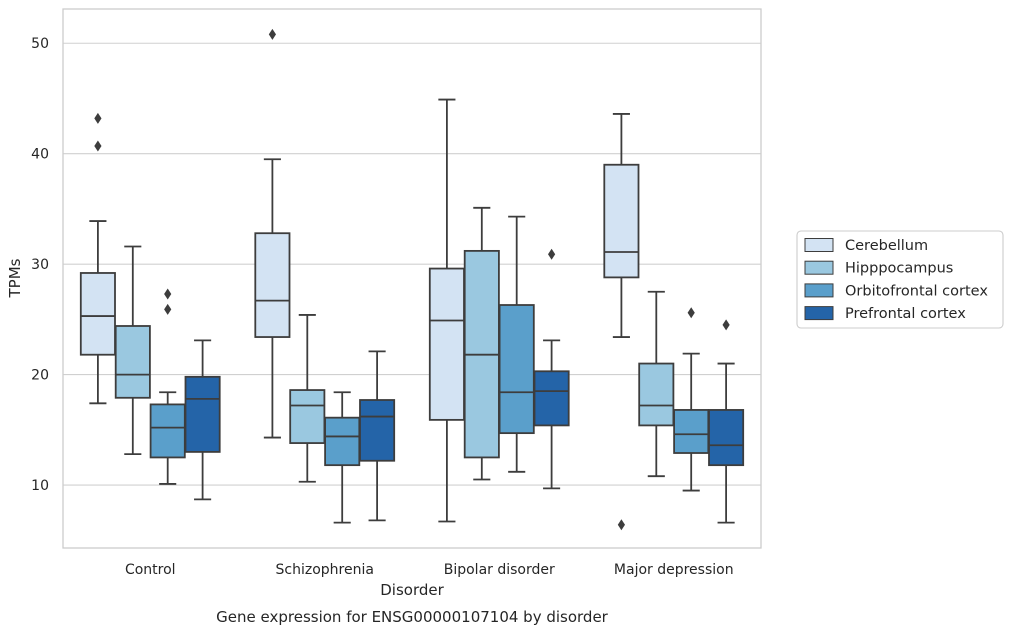  Describe the element at coordinates (916, 291) in the screenshot. I see `legend-label: Orbitofrontal cortex` at that location.